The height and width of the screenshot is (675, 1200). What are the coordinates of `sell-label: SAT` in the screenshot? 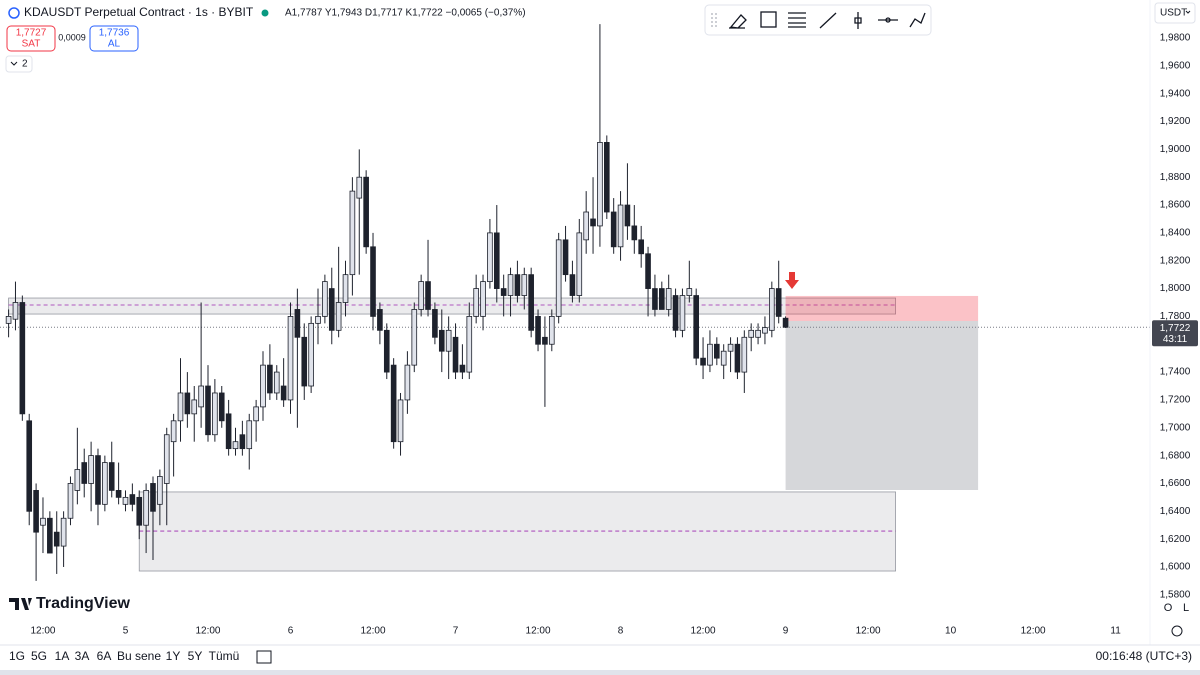 It's located at (31, 44).